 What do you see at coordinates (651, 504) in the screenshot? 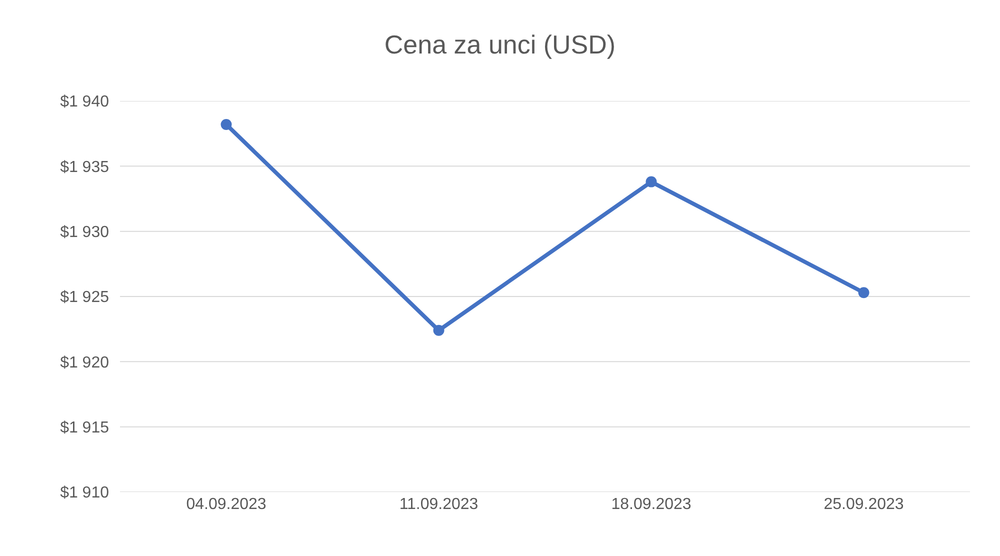
I see `x-tick-label: 18.09.2023` at bounding box center [651, 504].